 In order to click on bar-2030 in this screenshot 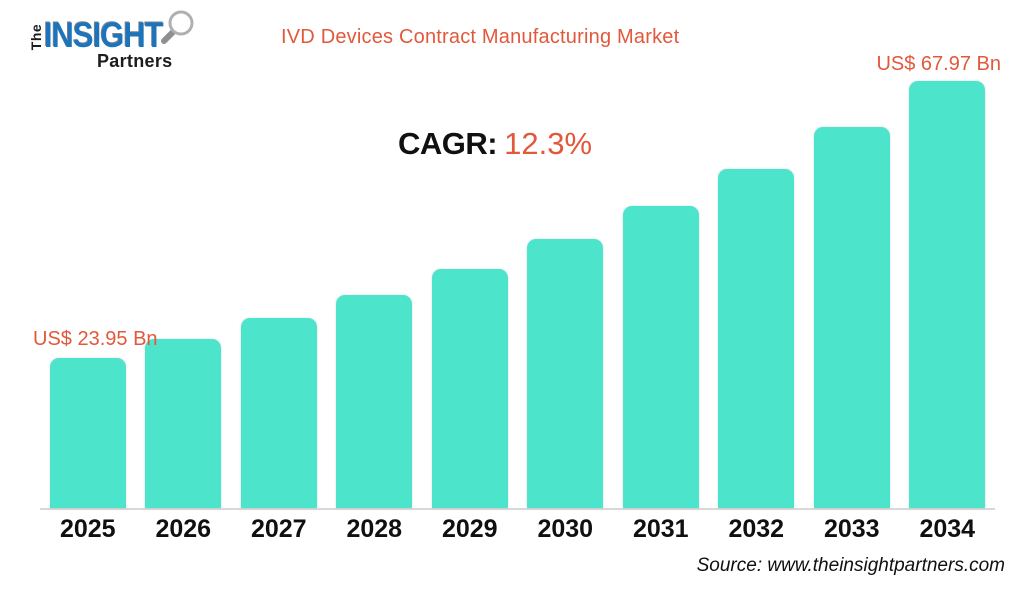, I will do `click(565, 373)`.